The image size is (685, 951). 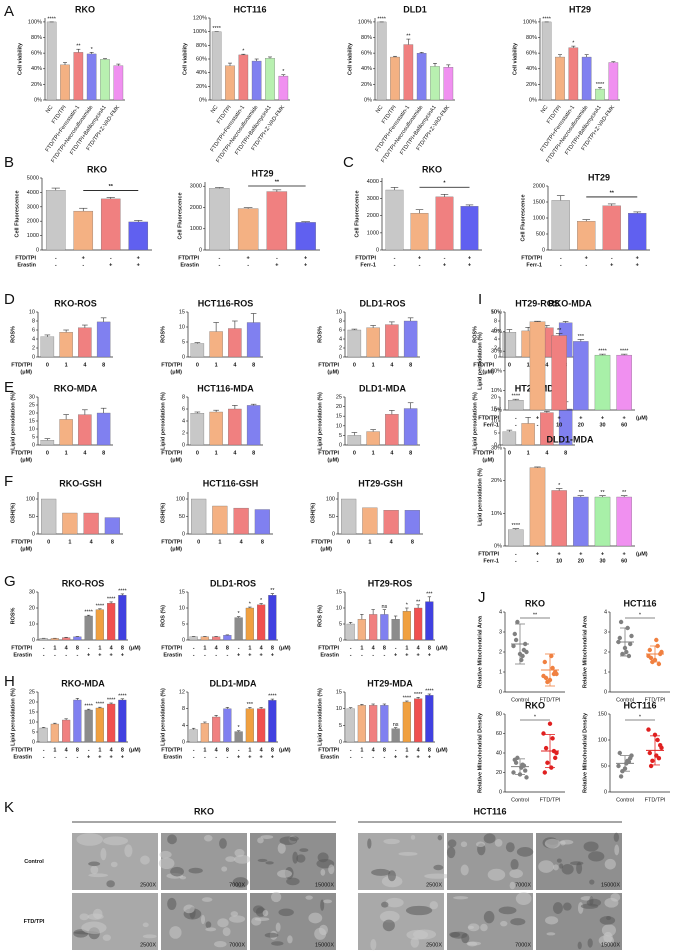 I want to click on y-tick-label: 8, so click(x=183, y=709).